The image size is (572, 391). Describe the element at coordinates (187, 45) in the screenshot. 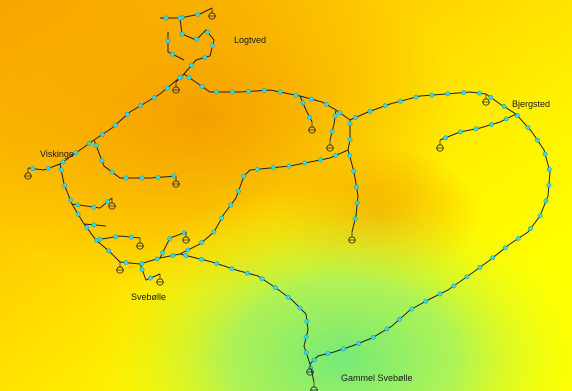

I see `pipe-segment` at that location.